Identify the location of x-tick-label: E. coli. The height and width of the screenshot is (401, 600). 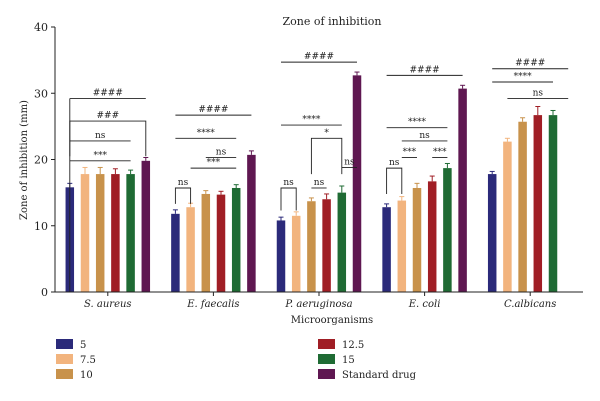
(424, 304).